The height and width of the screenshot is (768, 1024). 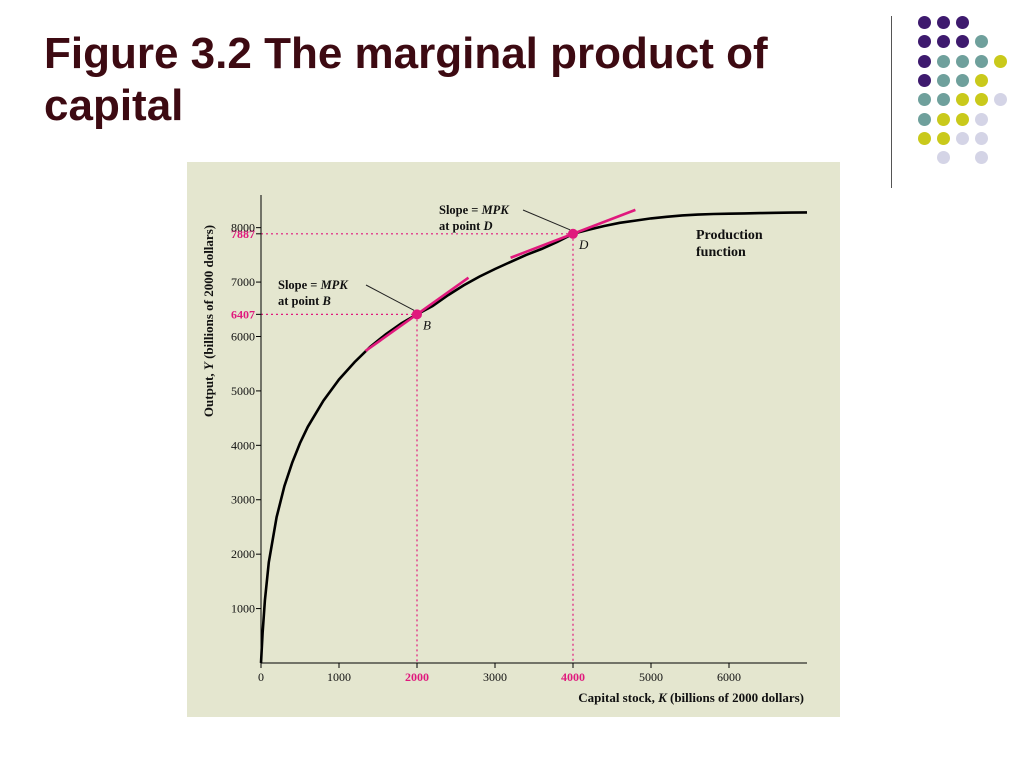 I want to click on slope-annotation-line2: at point D, so click(x=465, y=226).